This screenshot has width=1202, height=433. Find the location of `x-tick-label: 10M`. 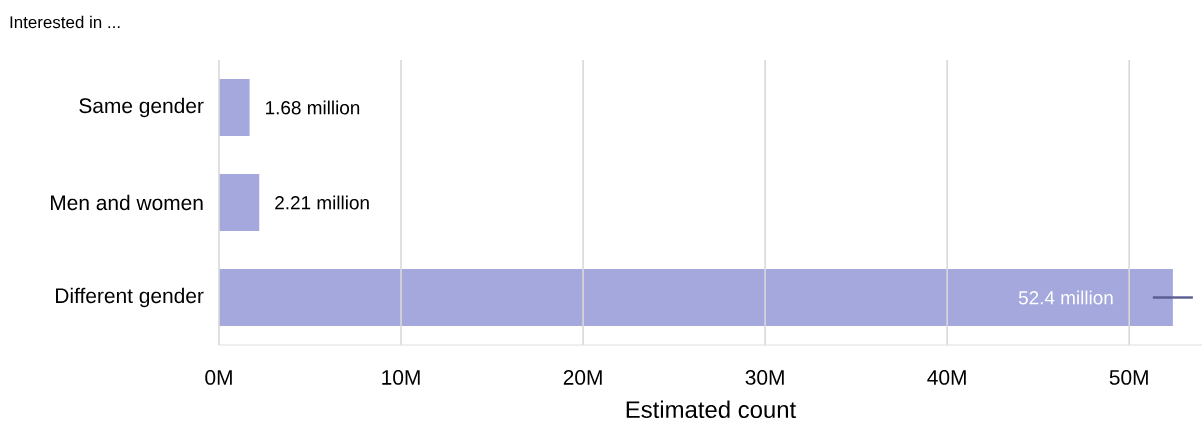

x-tick-label: 10M is located at coordinates (401, 377).